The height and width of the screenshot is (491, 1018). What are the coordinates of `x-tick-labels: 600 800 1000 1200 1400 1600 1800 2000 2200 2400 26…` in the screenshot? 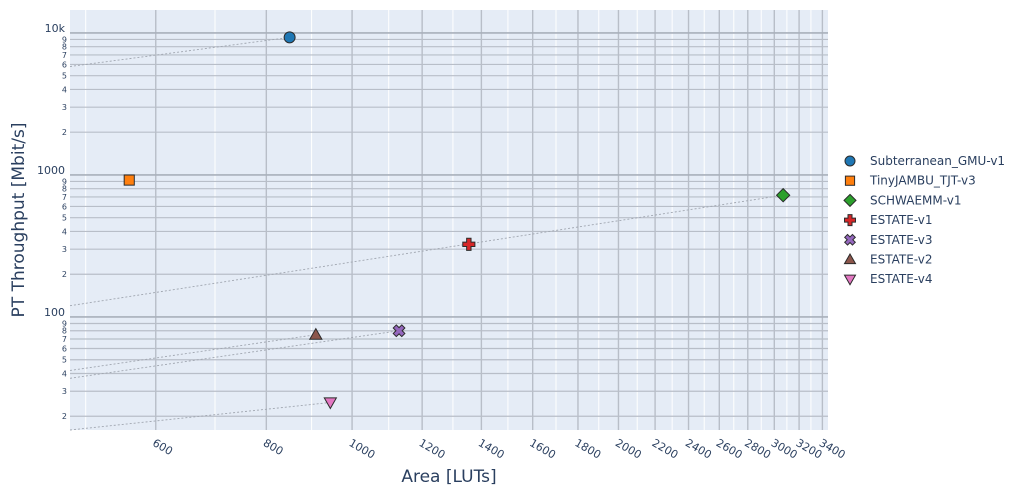 It's located at (498, 448).